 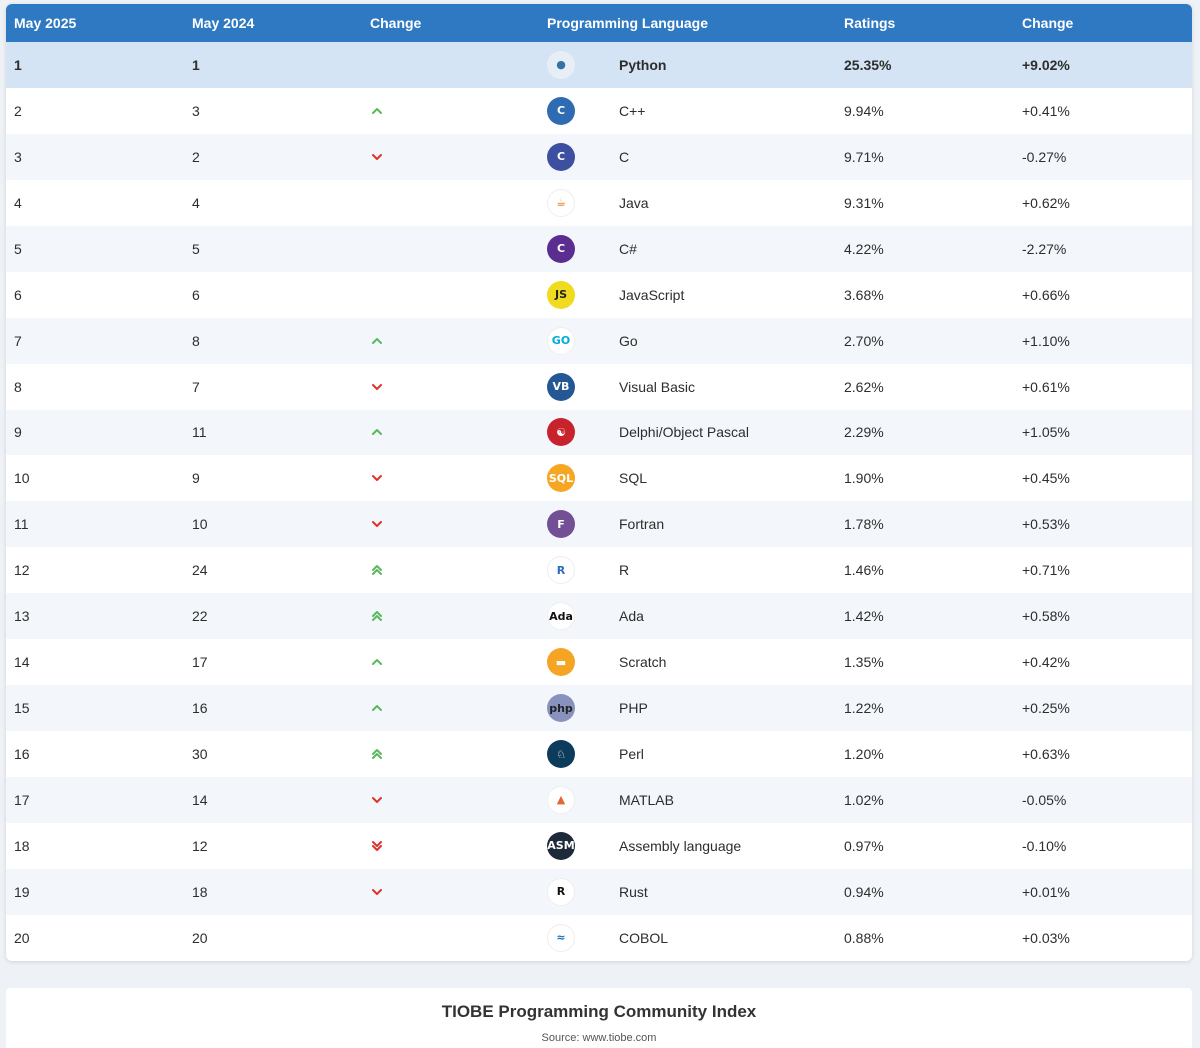 What do you see at coordinates (864, 294) in the screenshot?
I see `rating: 3.68%` at bounding box center [864, 294].